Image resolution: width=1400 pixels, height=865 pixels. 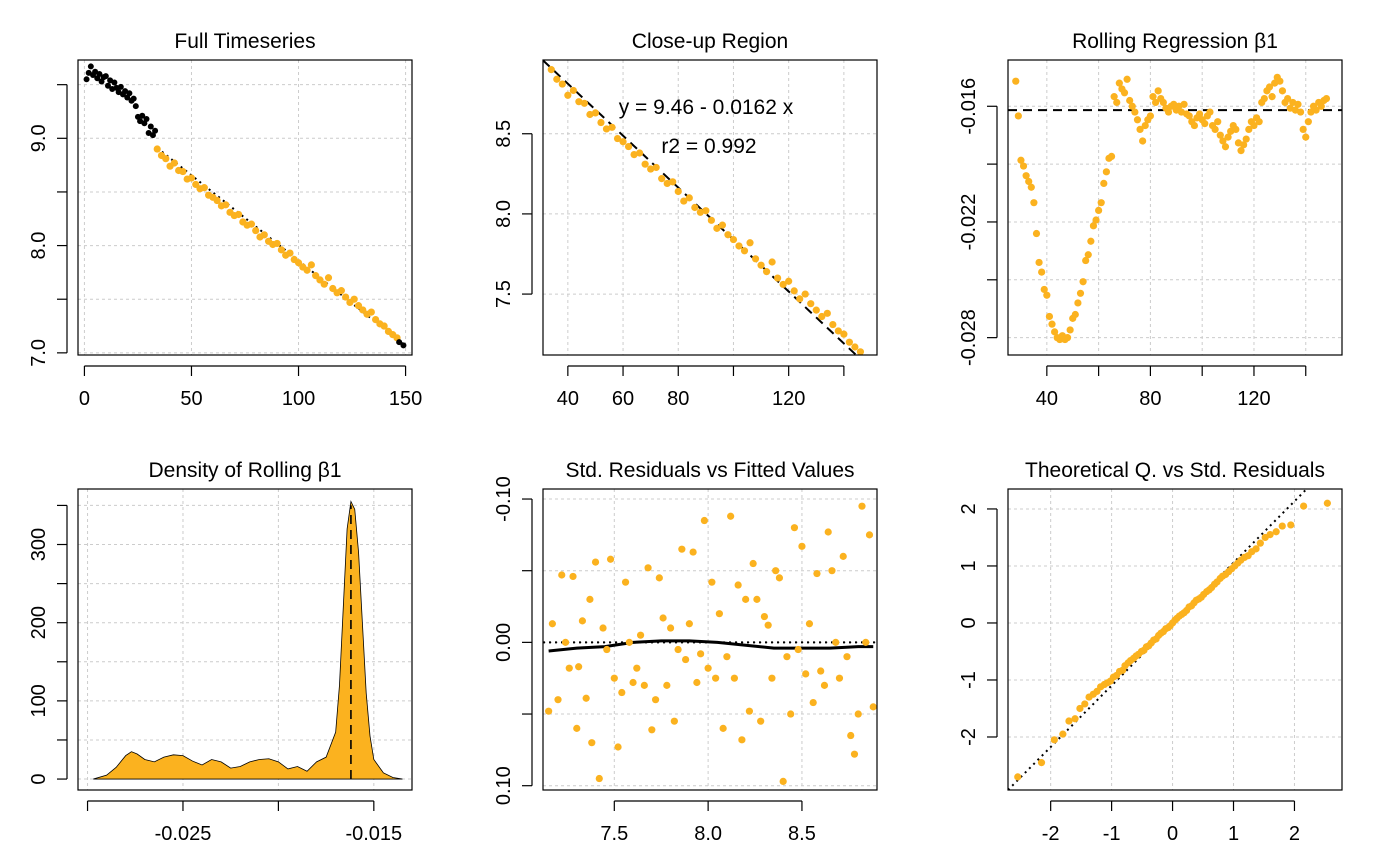 What do you see at coordinates (1112, 834) in the screenshot?
I see `x-tick-label: -1` at bounding box center [1112, 834].